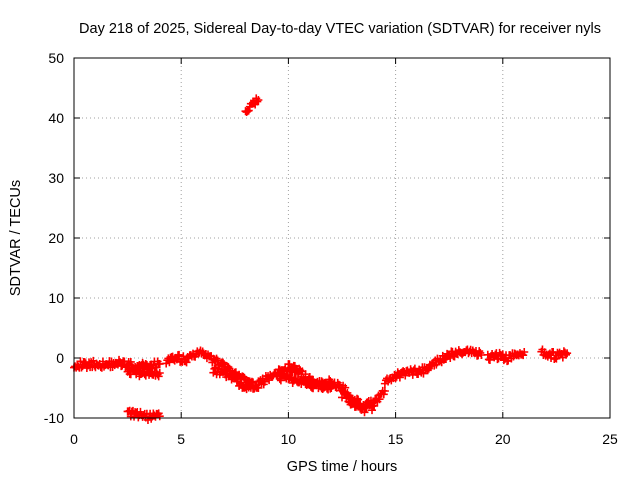  I want to click on series-sat-k, so click(506, 357).